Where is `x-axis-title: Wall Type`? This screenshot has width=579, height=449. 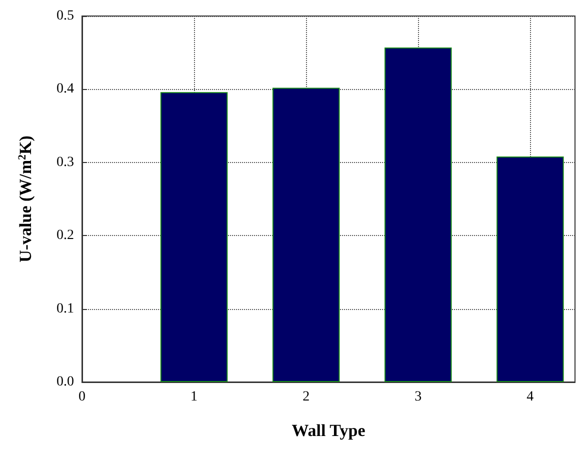 x-axis-title: Wall Type is located at coordinates (329, 430).